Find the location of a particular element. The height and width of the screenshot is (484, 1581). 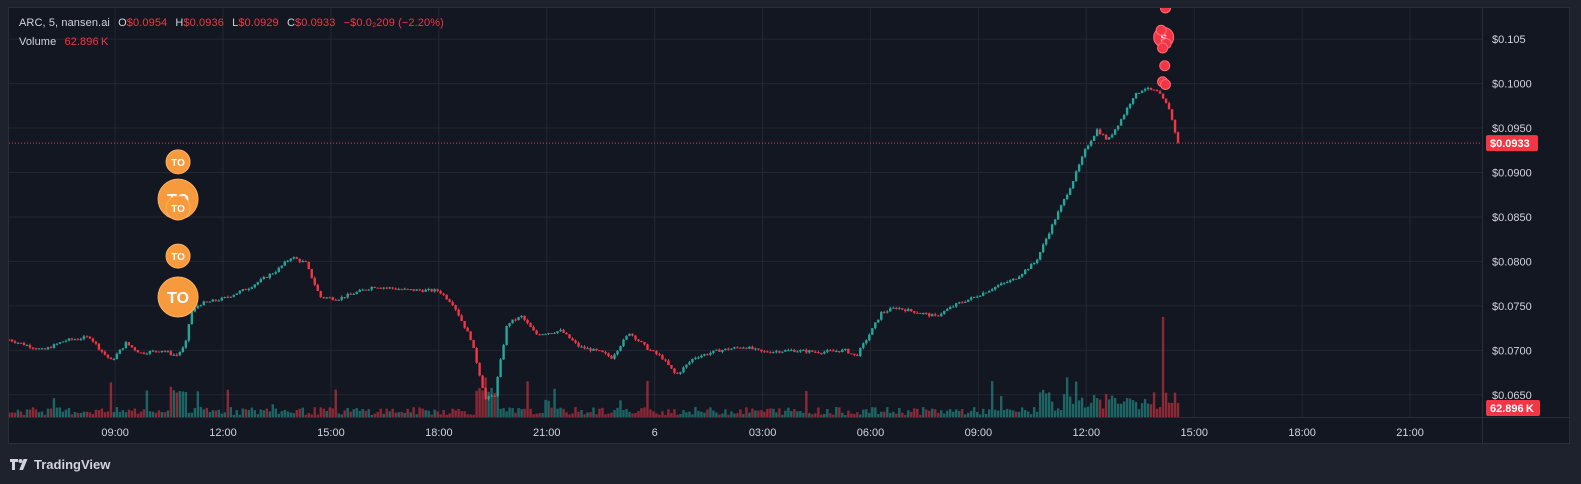

price-axis-label: $0.0800 is located at coordinates (1512, 262).